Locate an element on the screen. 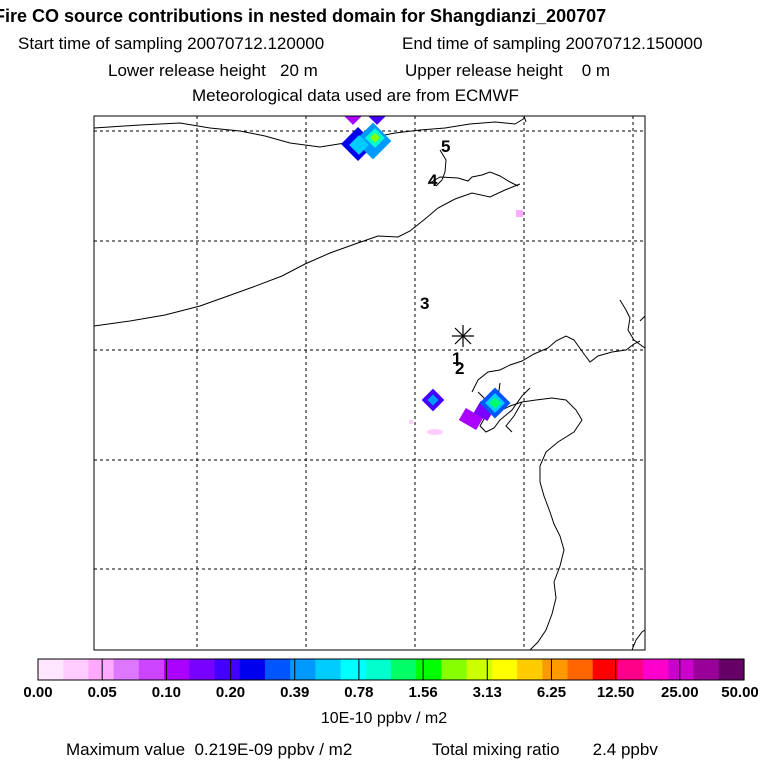 Image resolution: width=768 pixels, height=768 pixels. colorbar-tick-label: 50.00 is located at coordinates (740, 692).